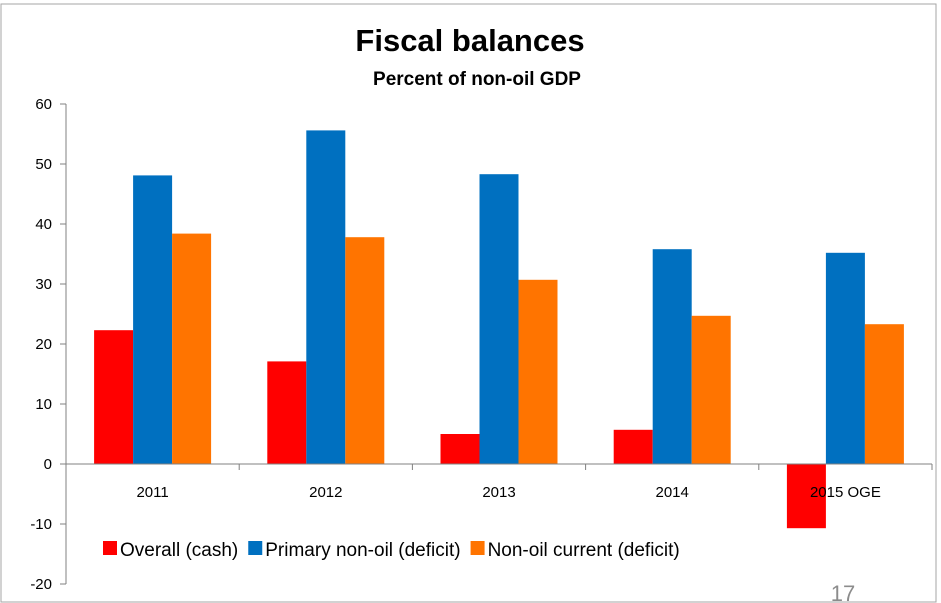 The width and height of the screenshot is (941, 603). What do you see at coordinates (43, 104) in the screenshot?
I see `y-tick-label: 60` at bounding box center [43, 104].